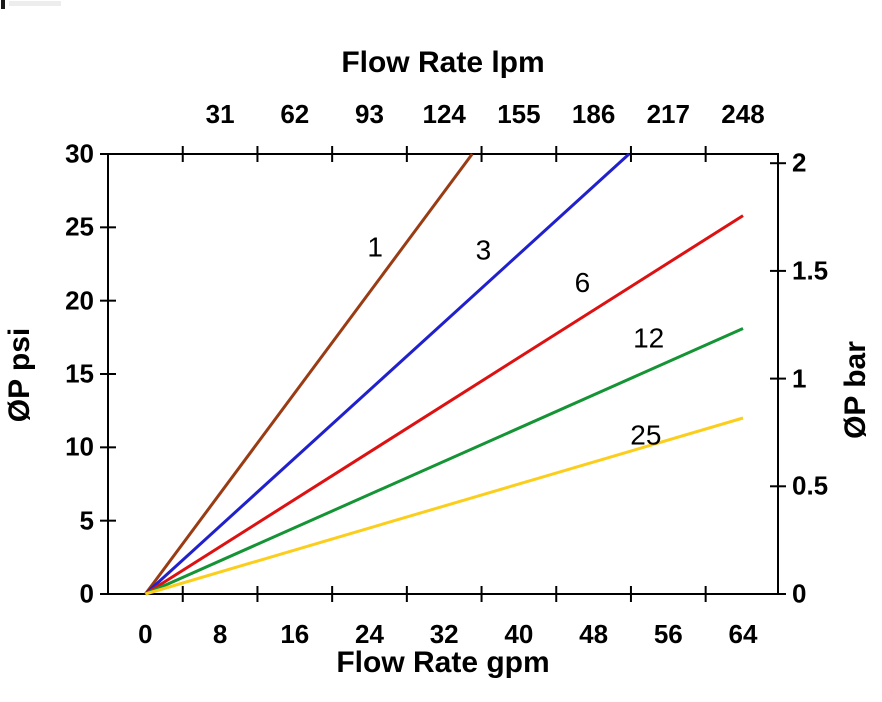 This screenshot has height=702, width=882. I want to click on series-label-12: 12, so click(648, 338).